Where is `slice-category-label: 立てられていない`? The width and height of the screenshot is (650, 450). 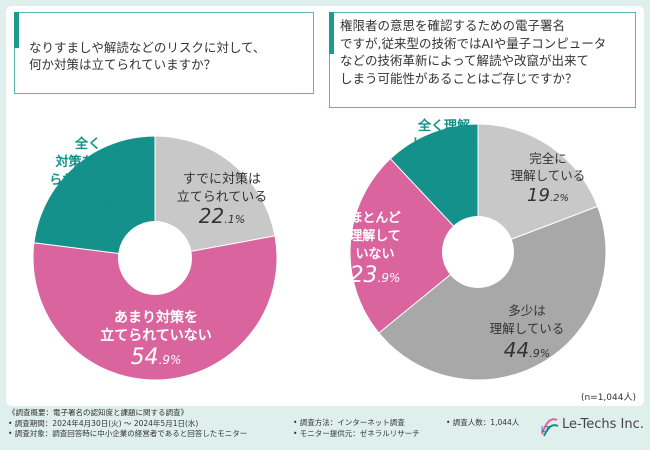 slice-category-label: 立てられていない is located at coordinates (156, 335).